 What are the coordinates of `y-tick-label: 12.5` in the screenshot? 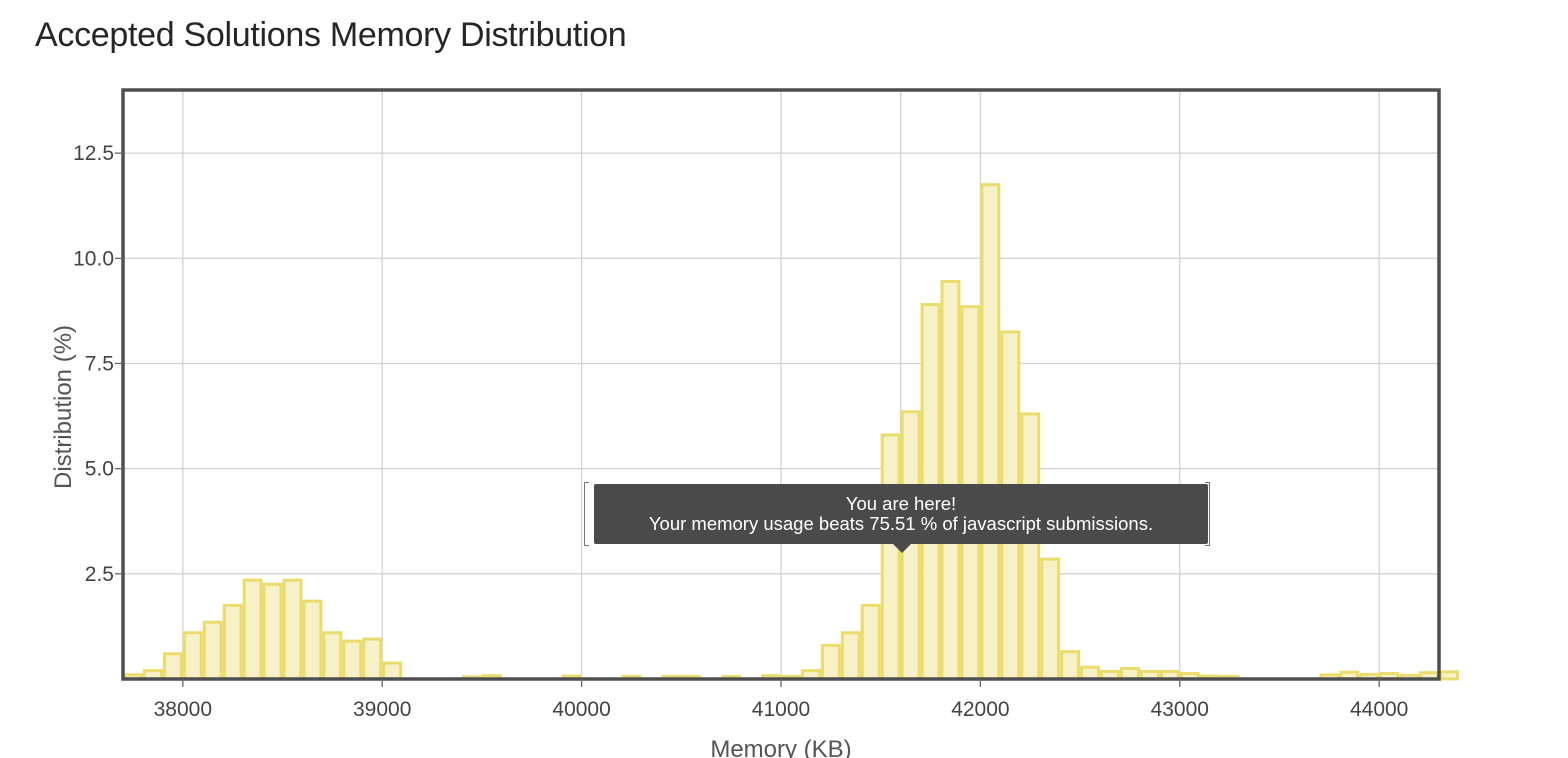 It's located at (93, 153).